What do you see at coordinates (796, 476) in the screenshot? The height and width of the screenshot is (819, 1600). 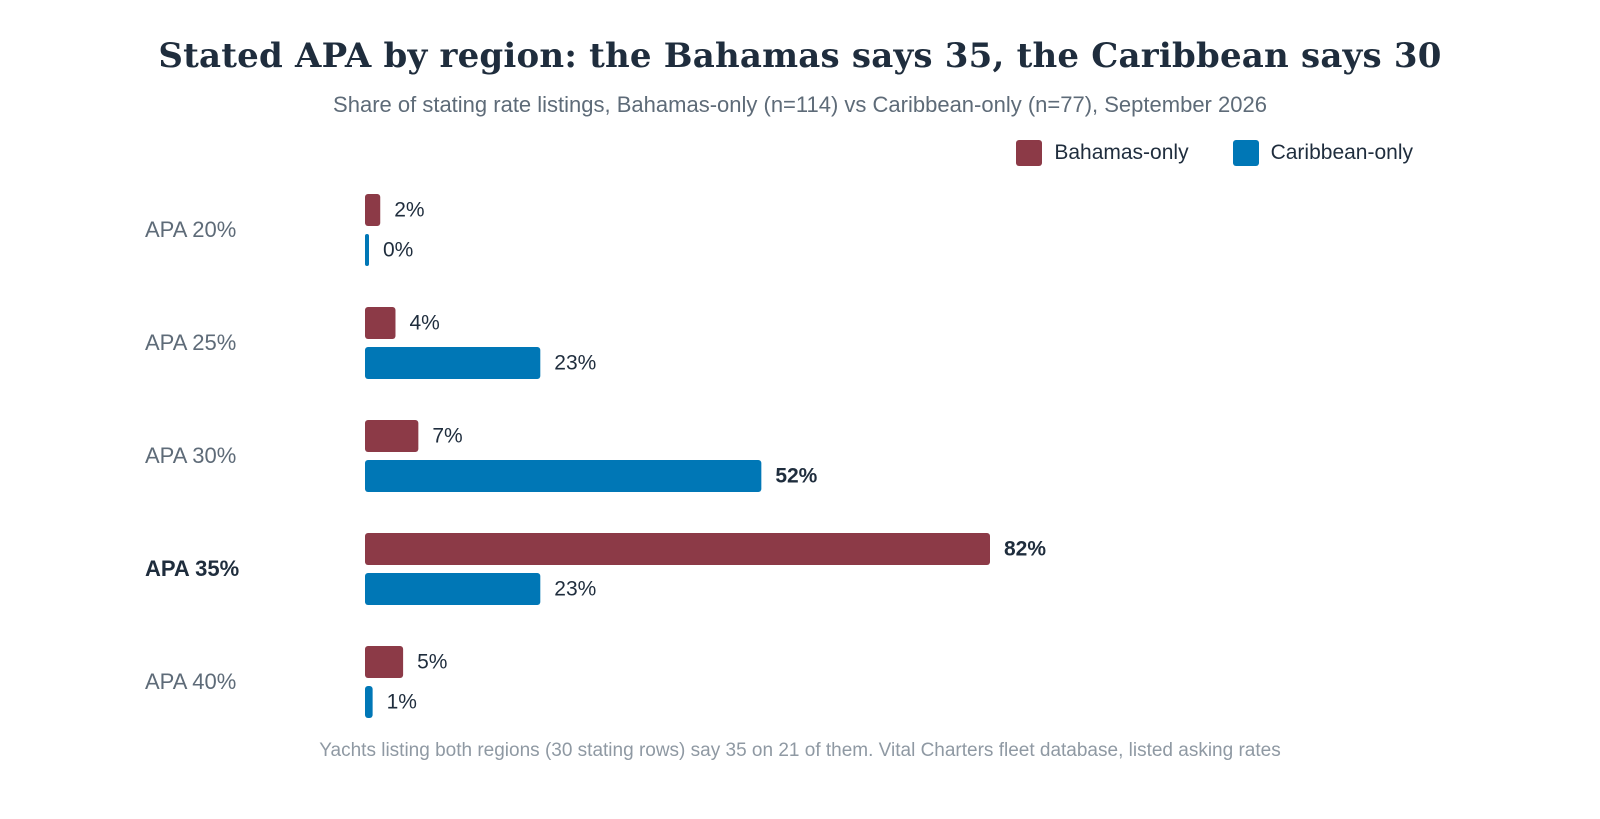 I see `data-label: 52%` at bounding box center [796, 476].